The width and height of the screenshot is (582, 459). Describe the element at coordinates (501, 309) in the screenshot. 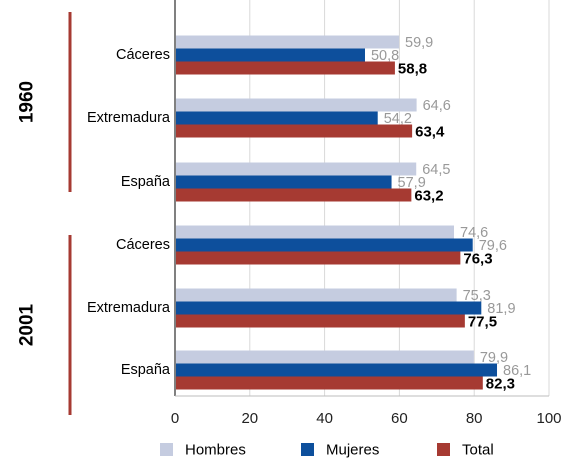

I see `data-label-mujeres: 81,9` at that location.